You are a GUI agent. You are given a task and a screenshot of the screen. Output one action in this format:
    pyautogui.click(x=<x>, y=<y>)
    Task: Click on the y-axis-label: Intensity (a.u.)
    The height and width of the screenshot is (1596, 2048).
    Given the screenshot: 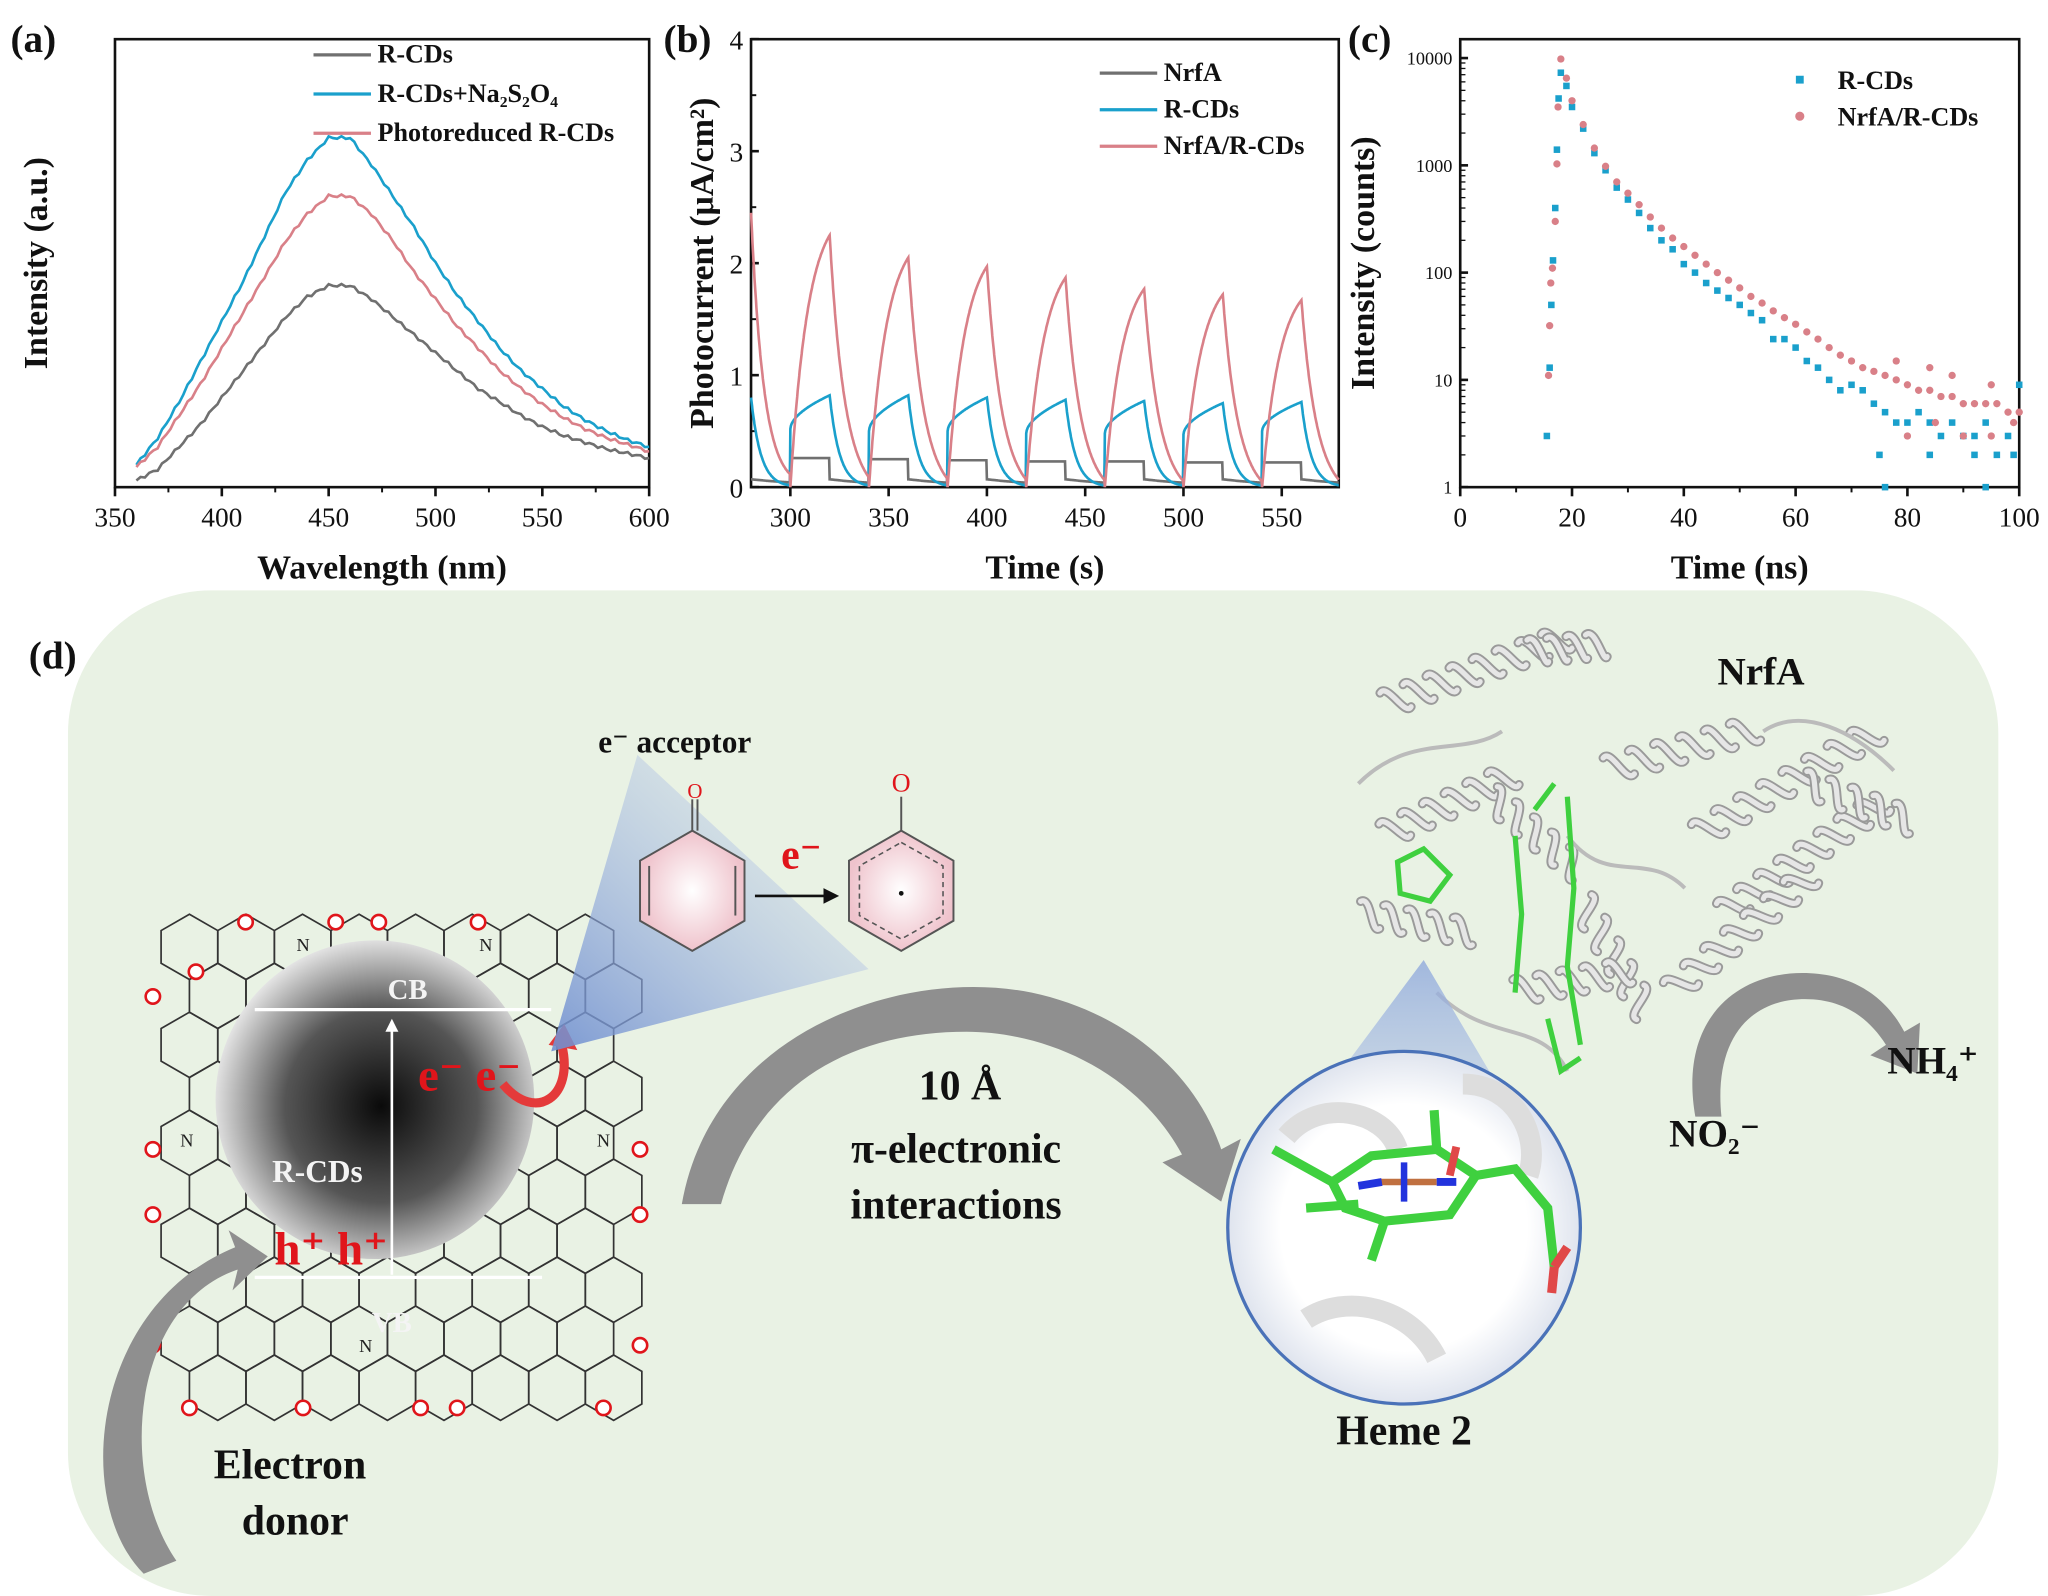 What is the action you would take?
    pyautogui.click(x=36, y=263)
    